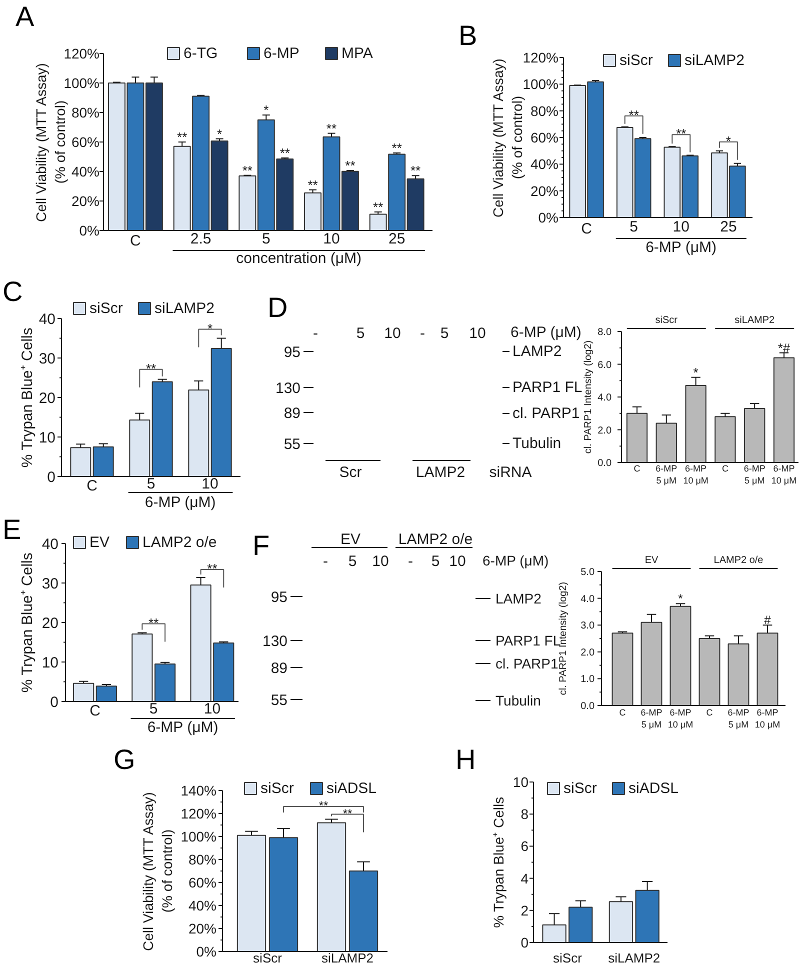 This screenshot has width=799, height=966. I want to click on legend-label: siADSL, so click(351, 788).